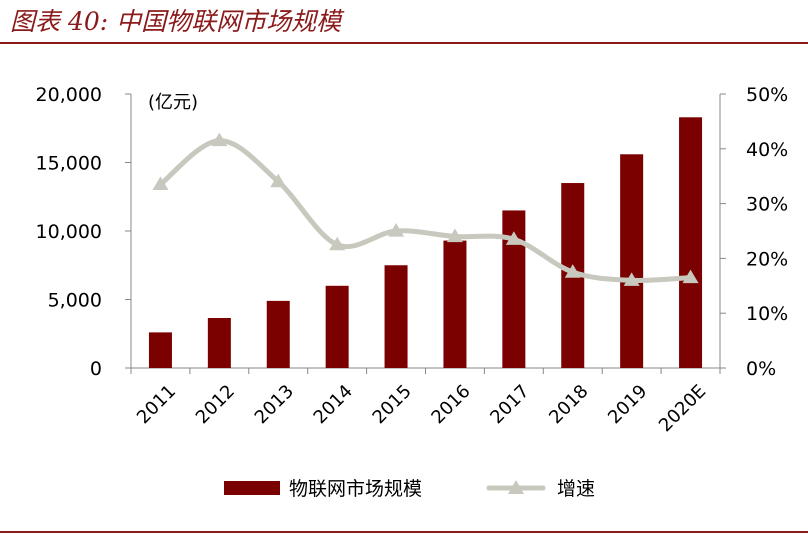  What do you see at coordinates (69, 232) in the screenshot?
I see `left-axis-tick-label: 10,000` at bounding box center [69, 232].